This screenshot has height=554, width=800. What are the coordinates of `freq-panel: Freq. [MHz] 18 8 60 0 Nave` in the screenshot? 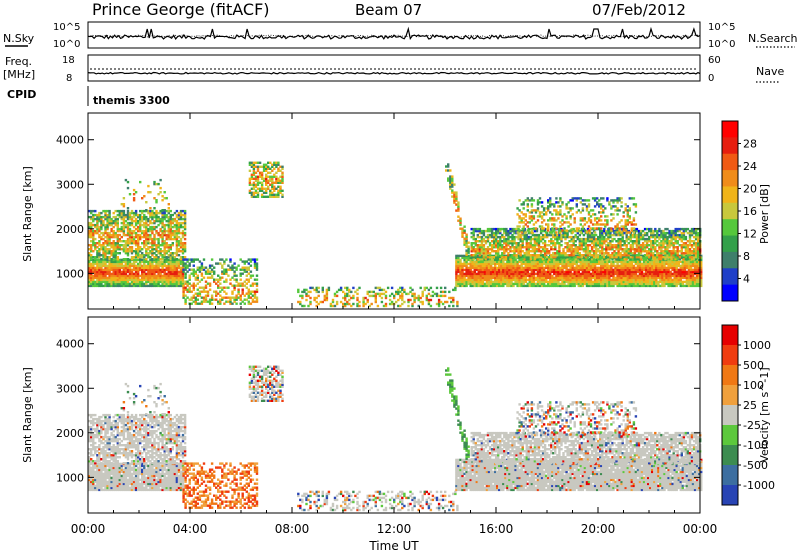 It's located at (393, 69).